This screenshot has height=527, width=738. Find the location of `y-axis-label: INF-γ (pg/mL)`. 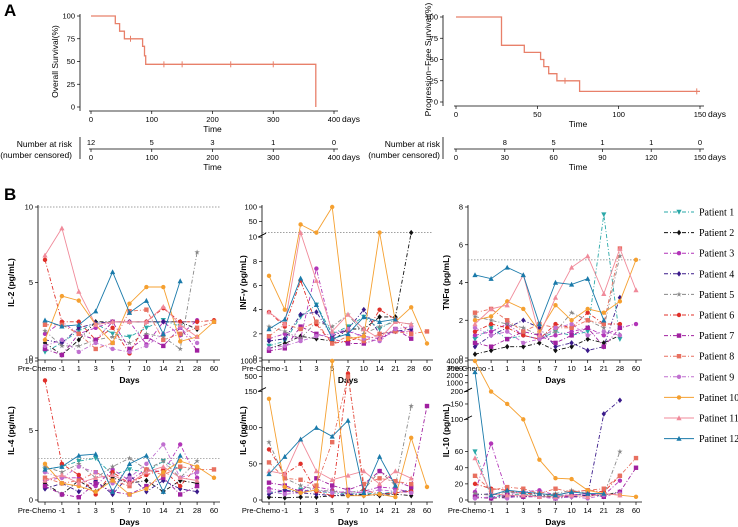

y-axis-label: INF-γ (pg/mL) is located at coordinates (243, 282).